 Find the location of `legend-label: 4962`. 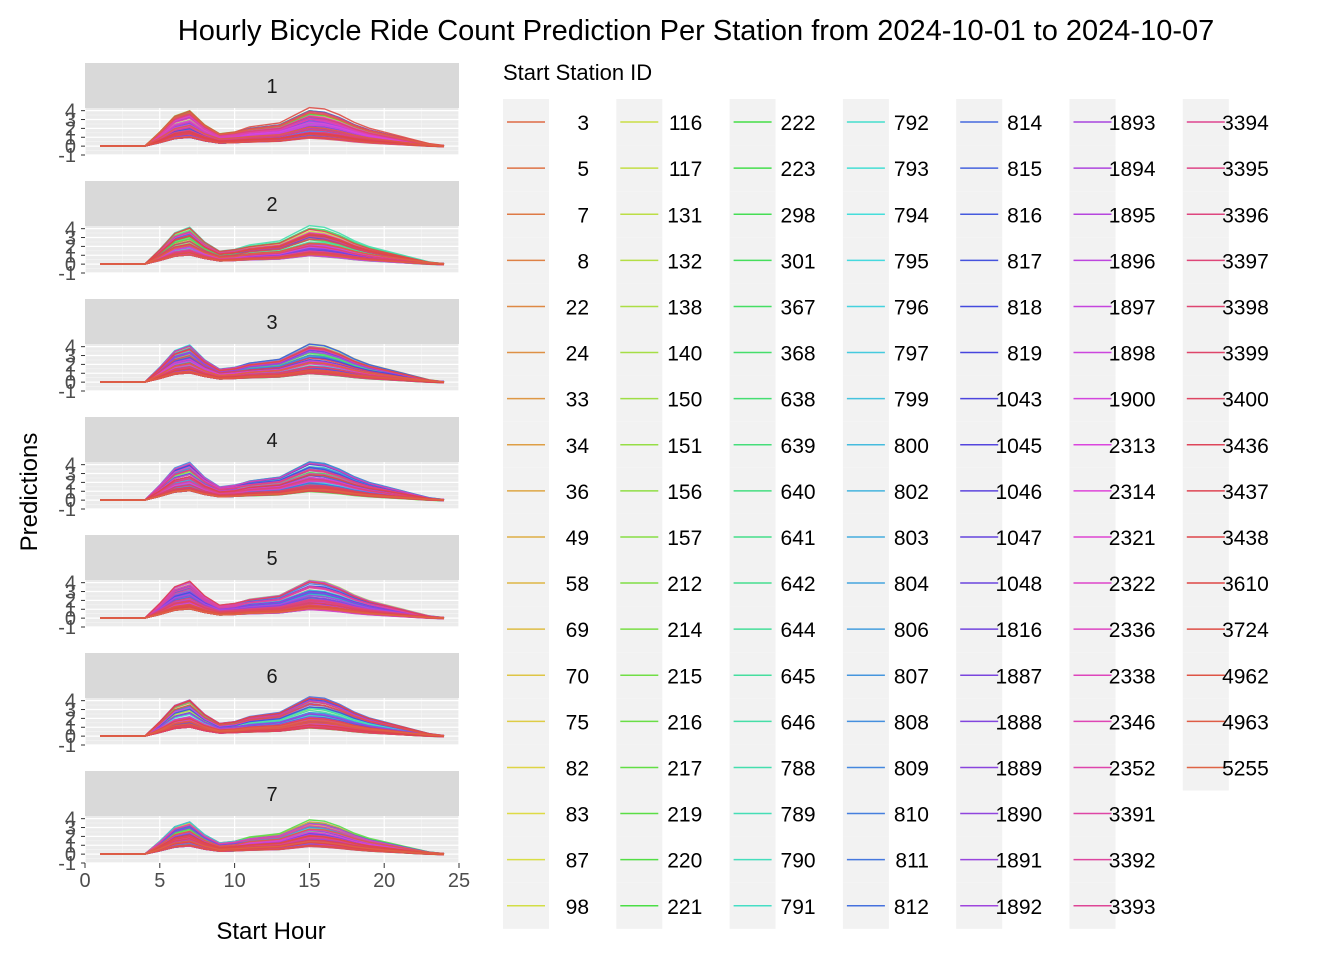

legend-label: 4962 is located at coordinates (1245, 676).